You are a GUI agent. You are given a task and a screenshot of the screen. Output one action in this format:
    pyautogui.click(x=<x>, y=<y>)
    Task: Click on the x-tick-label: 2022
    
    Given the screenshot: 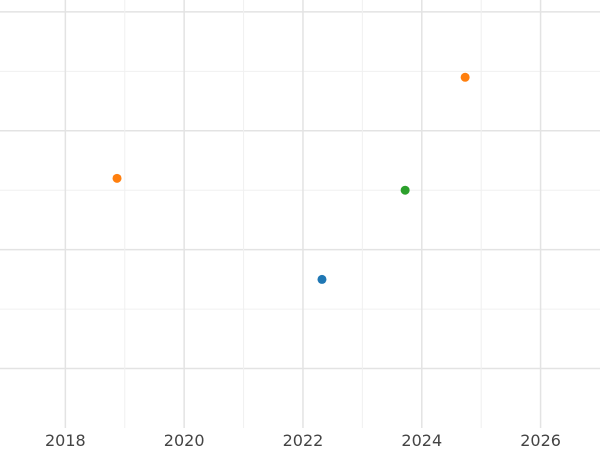 What is the action you would take?
    pyautogui.click(x=303, y=440)
    